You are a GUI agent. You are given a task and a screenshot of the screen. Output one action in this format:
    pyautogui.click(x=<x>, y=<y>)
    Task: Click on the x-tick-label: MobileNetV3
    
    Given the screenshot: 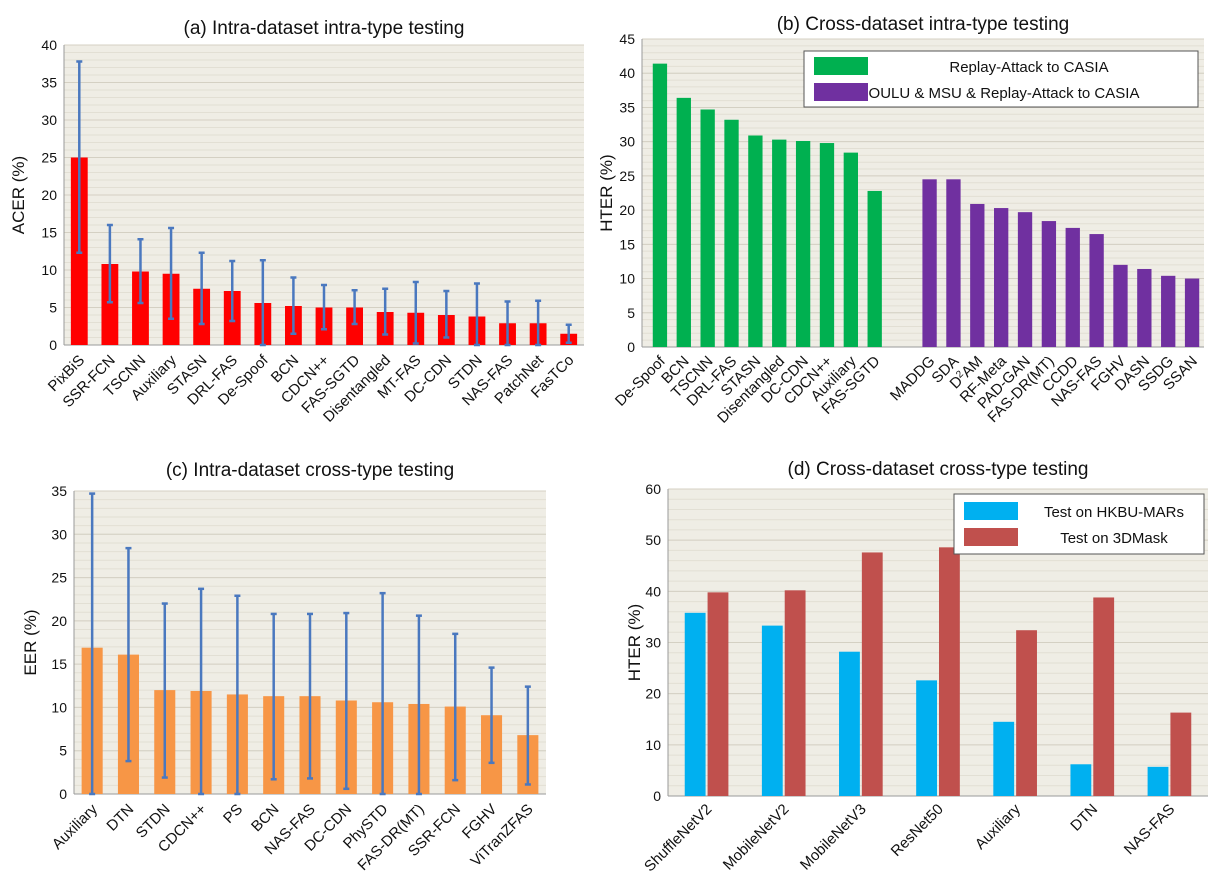 What is the action you would take?
    pyautogui.click(x=833, y=837)
    